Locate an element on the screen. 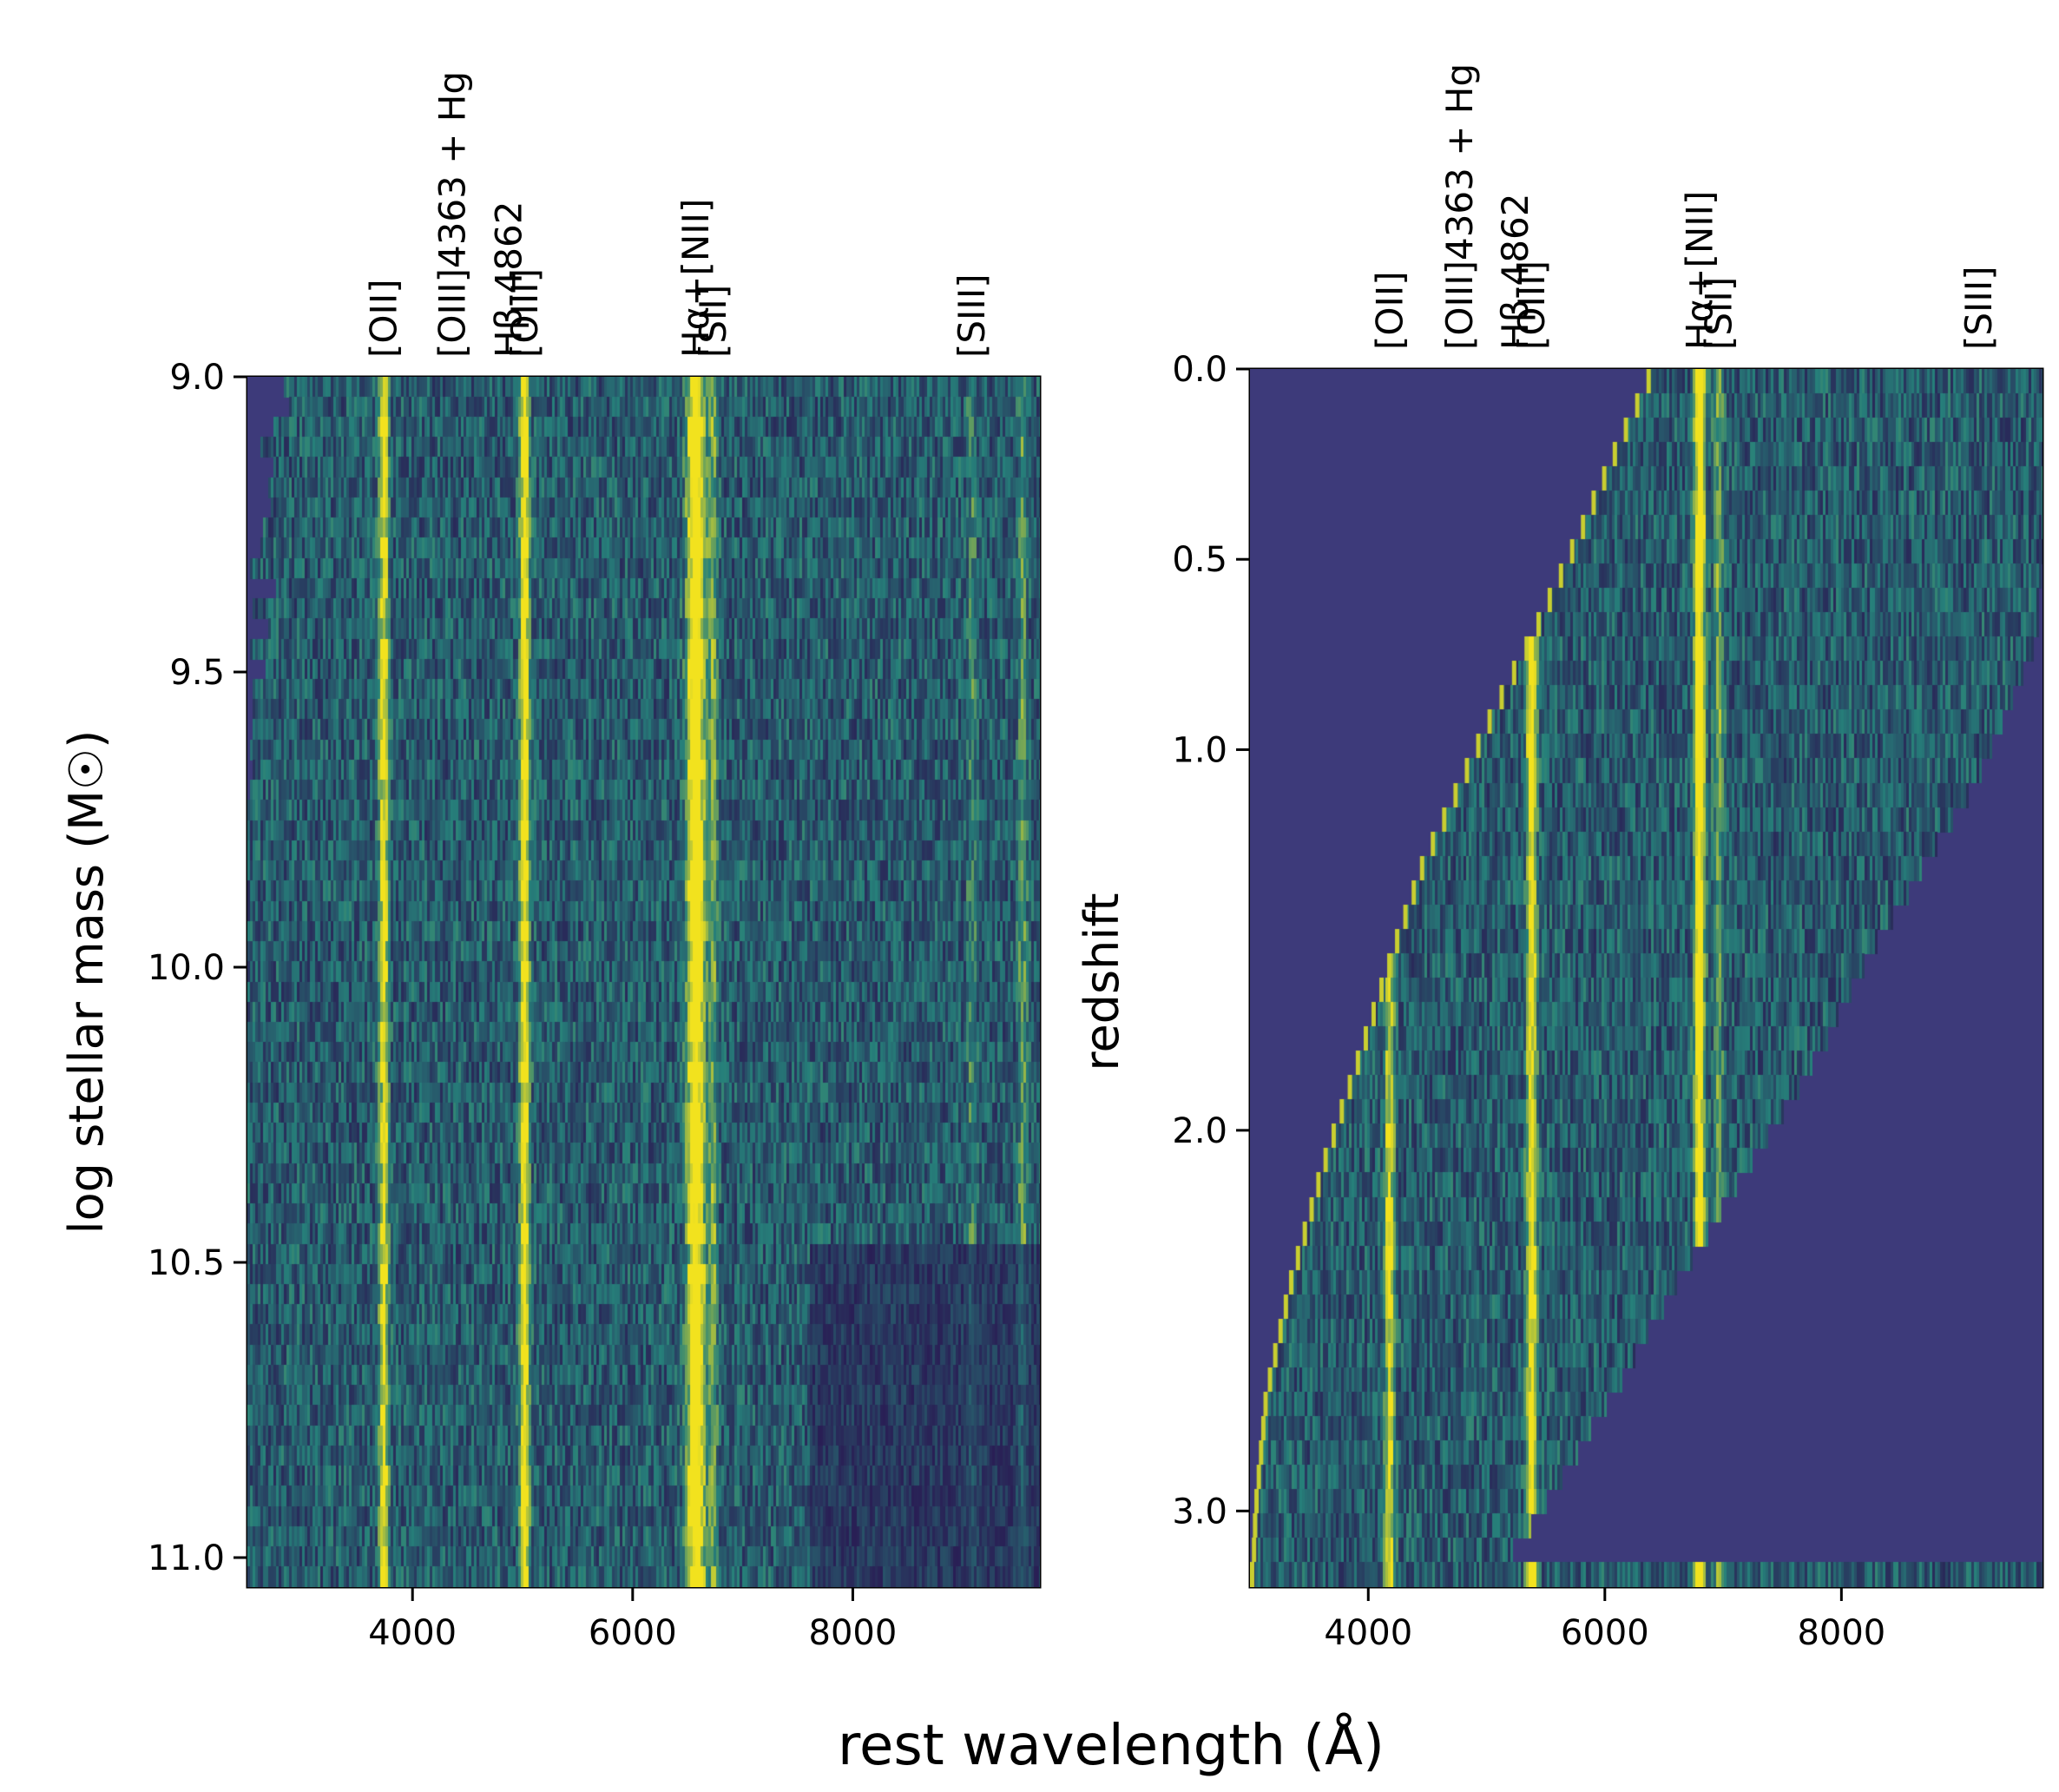 The width and height of the screenshot is (2059, 1792). right-line-label-2: Hβ-4862 is located at coordinates (1515, 272).